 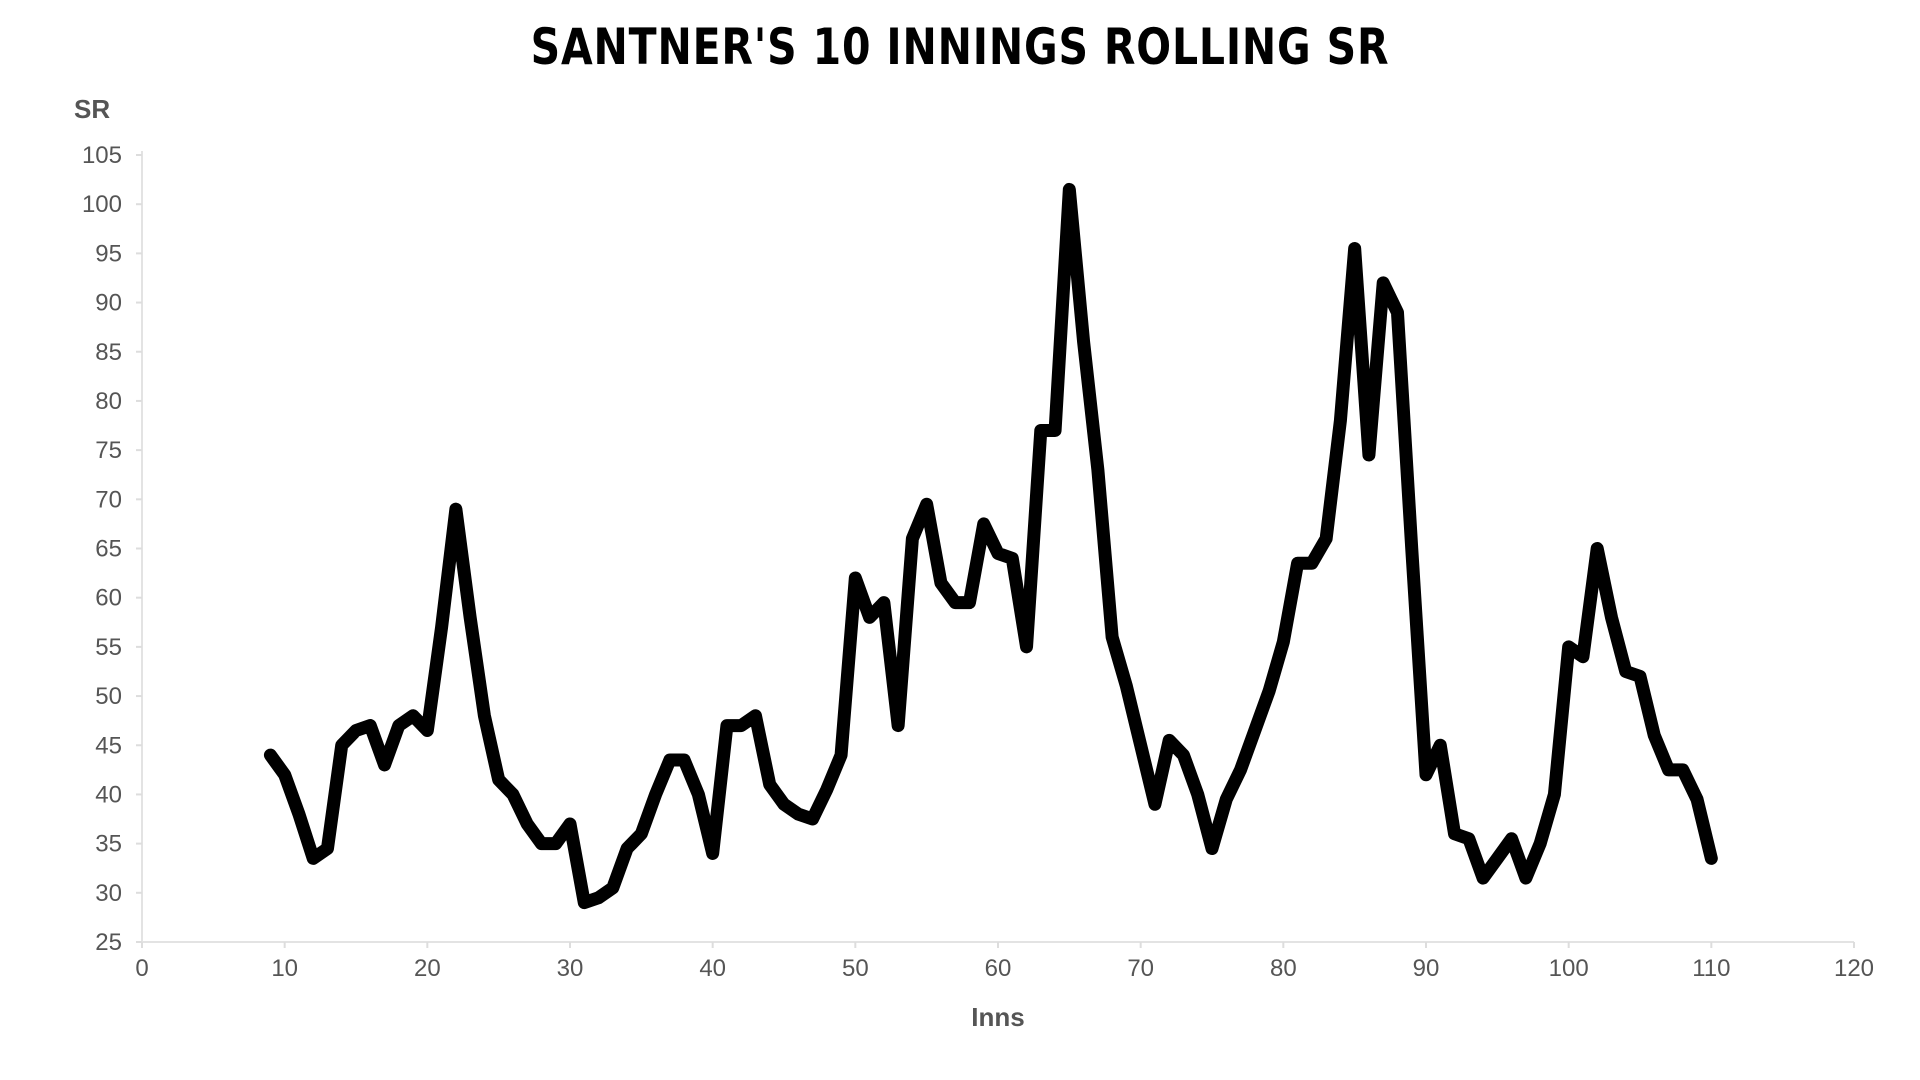 What do you see at coordinates (108, 499) in the screenshot?
I see `y-tick-label: 70` at bounding box center [108, 499].